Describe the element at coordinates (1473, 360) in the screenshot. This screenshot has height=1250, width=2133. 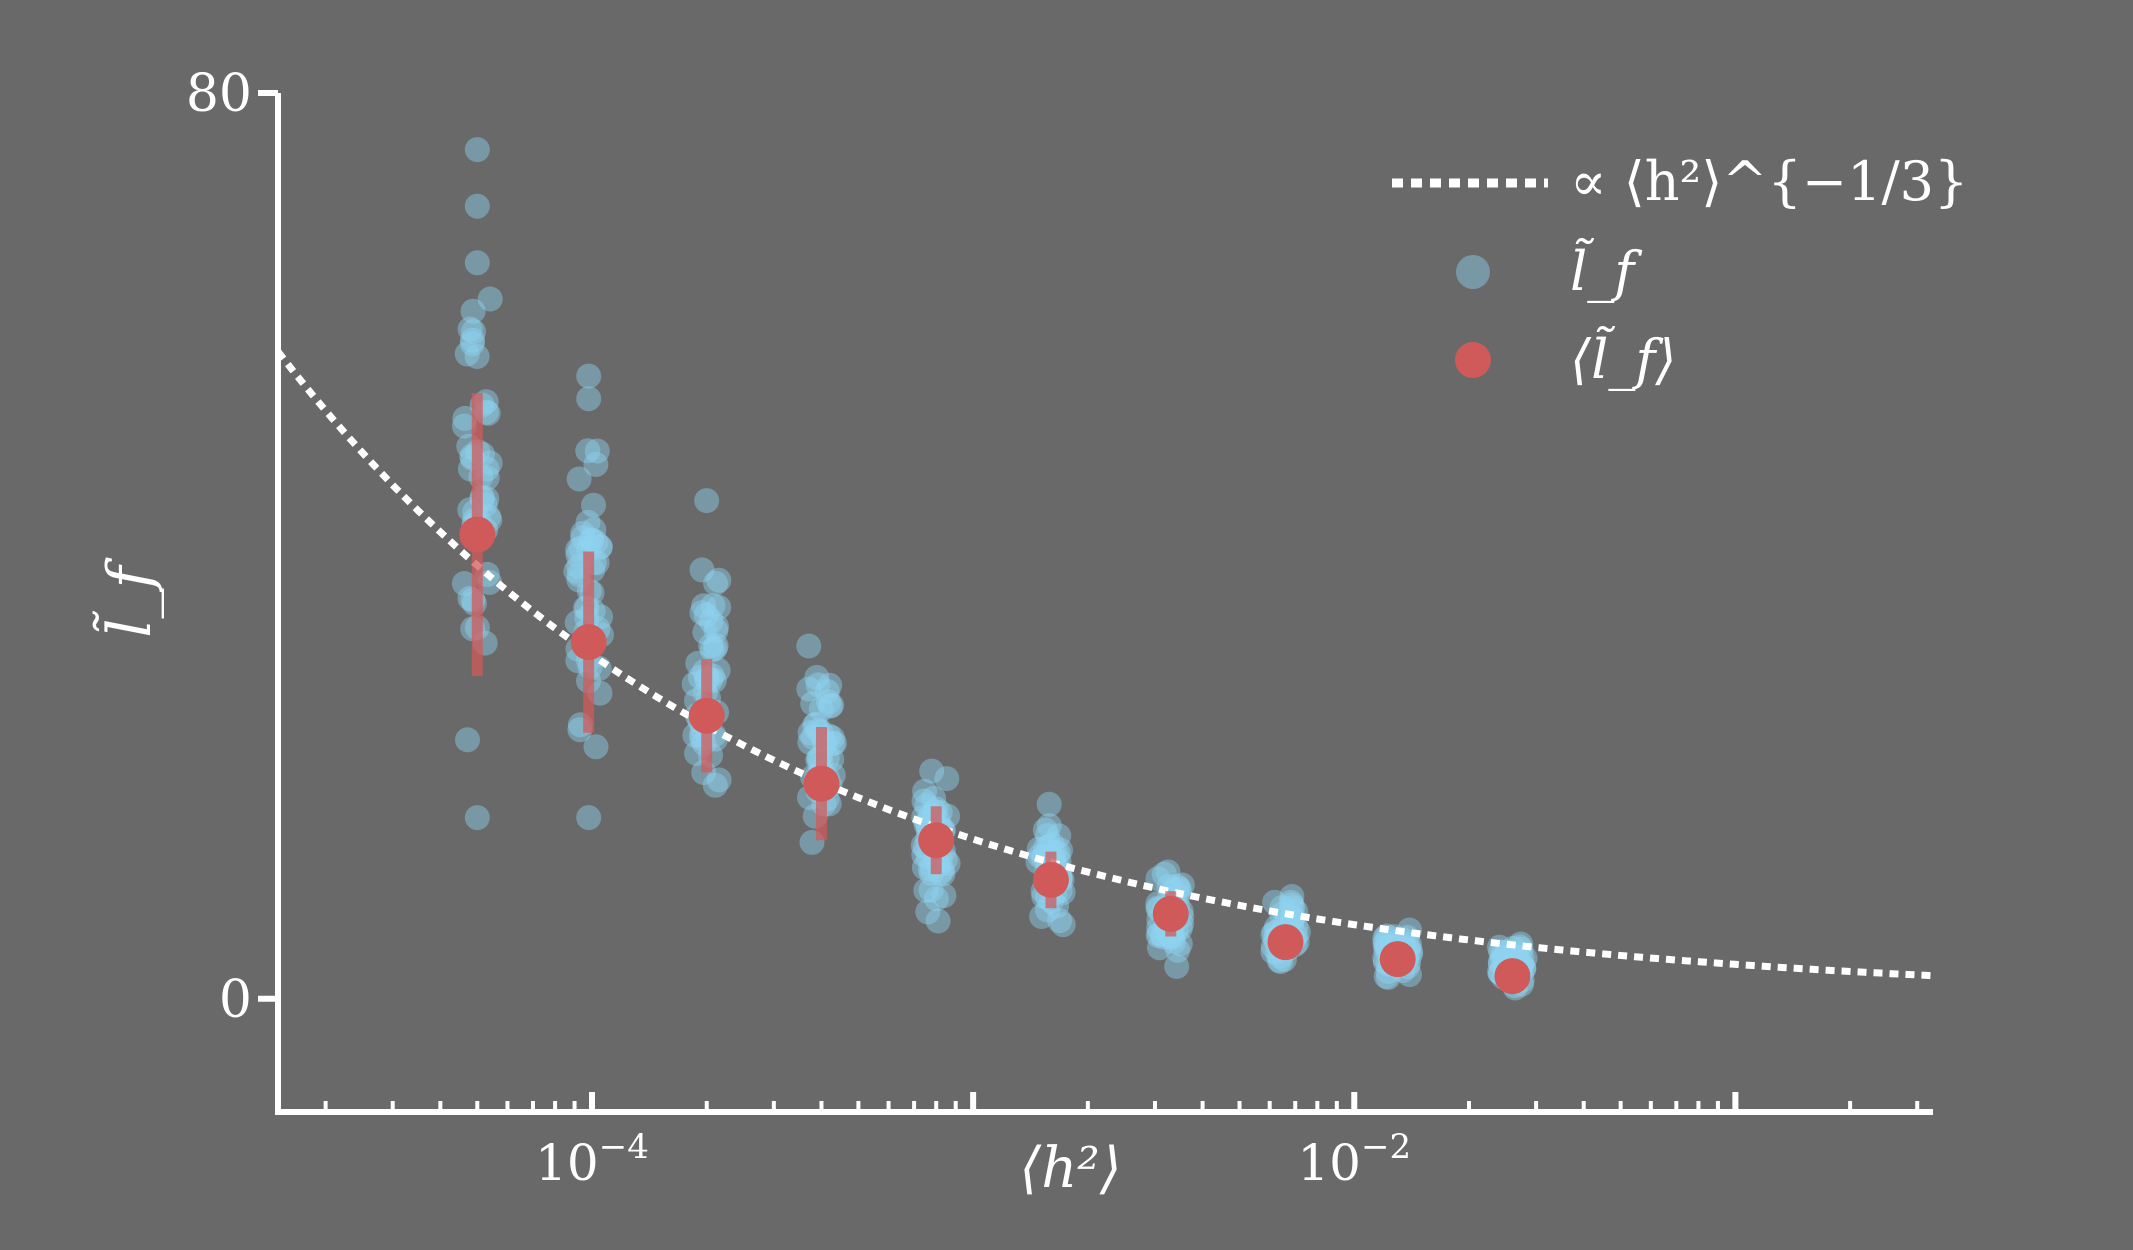
I see `legend-mean-swatch` at that location.